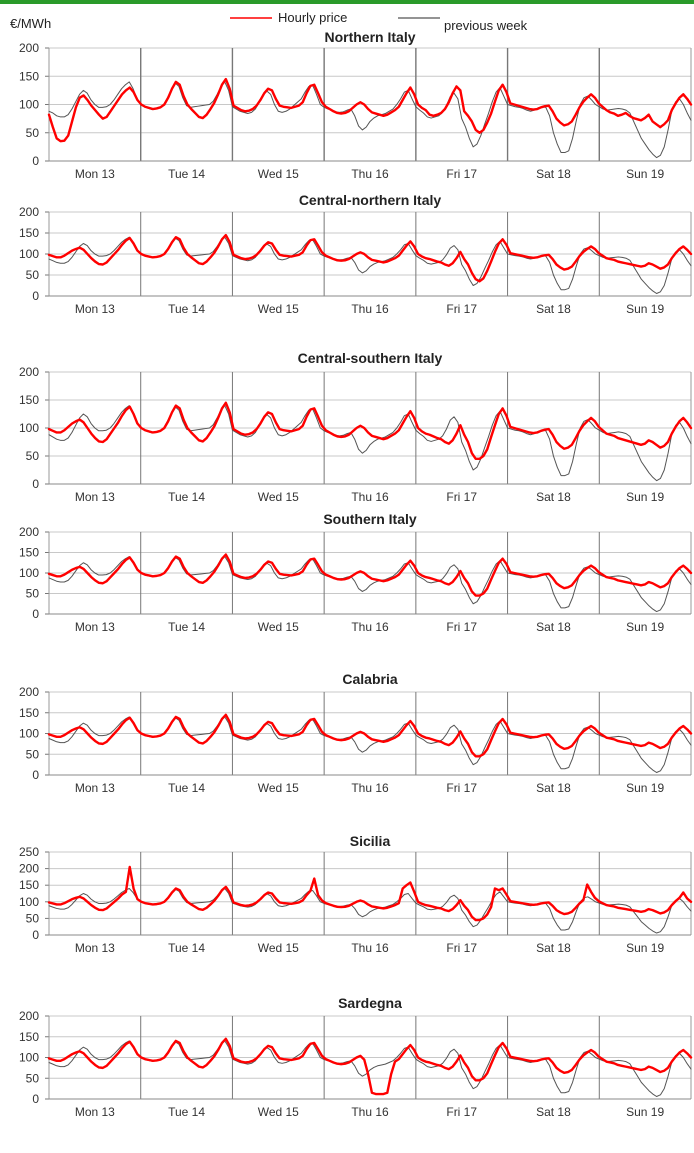 Image resolution: width=694 pixels, height=1153 pixels. I want to click on panel-title: Sicilia, so click(370, 841).